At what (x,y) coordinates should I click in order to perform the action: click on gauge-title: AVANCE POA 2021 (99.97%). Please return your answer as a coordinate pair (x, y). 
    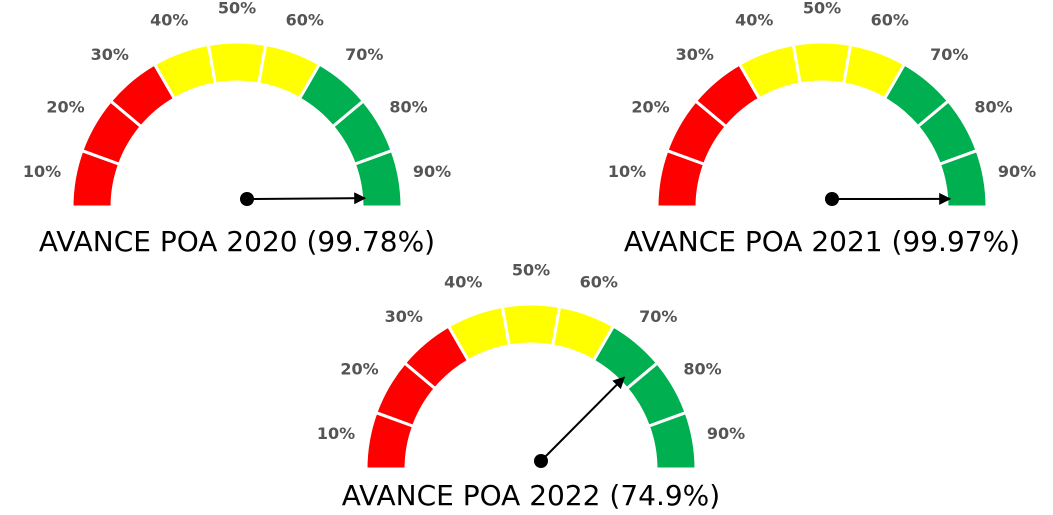
    Looking at the image, I should click on (822, 241).